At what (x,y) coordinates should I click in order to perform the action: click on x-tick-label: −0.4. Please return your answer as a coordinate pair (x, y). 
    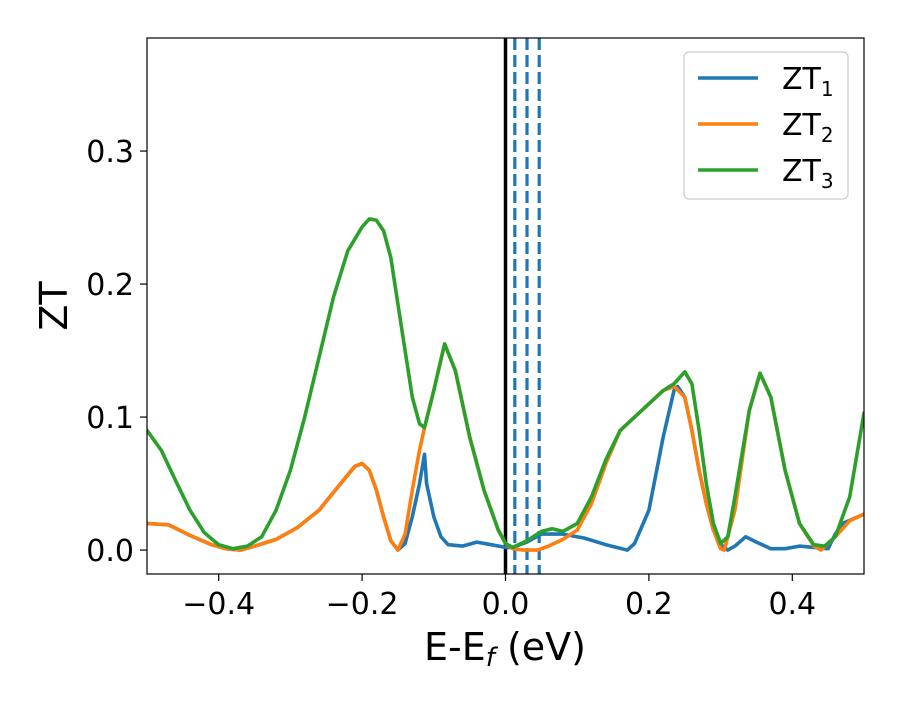
    Looking at the image, I should click on (218, 604).